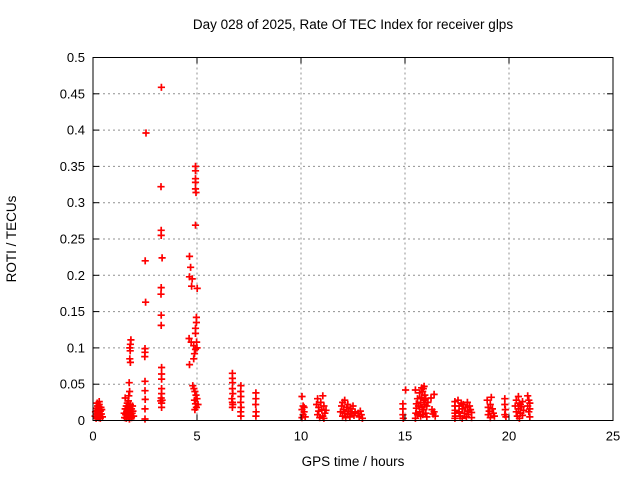  Describe the element at coordinates (72, 239) in the screenshot. I see `y-tick-label: 0.25` at that location.